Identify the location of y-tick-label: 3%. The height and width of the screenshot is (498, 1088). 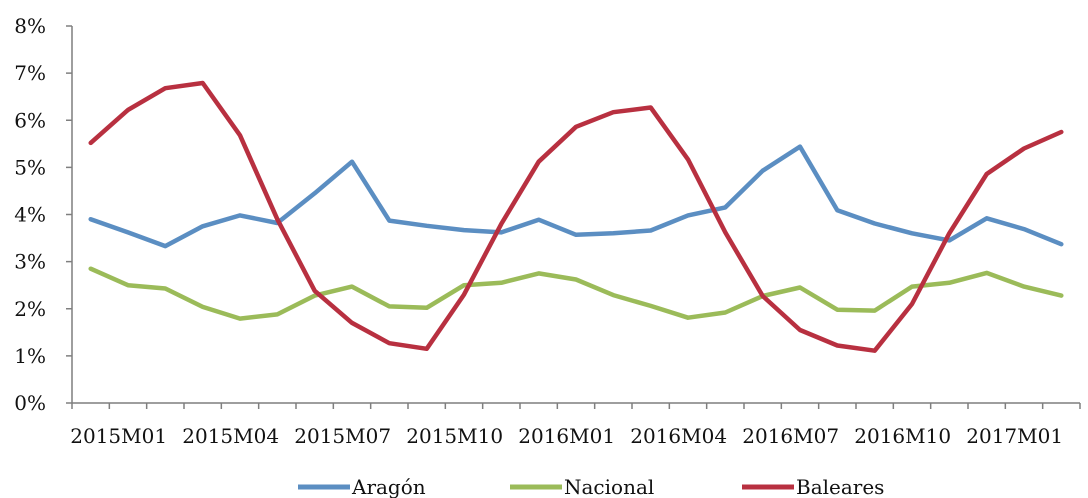
(30, 262).